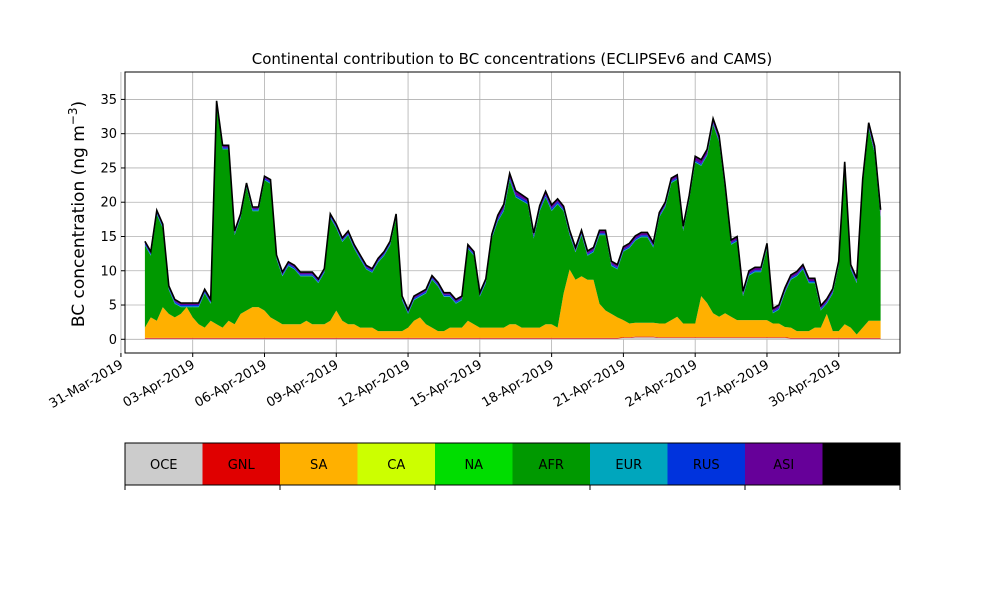 This screenshot has width=1000, height=600. What do you see at coordinates (108, 237) in the screenshot?
I see `y-tick-label: 15` at bounding box center [108, 237].